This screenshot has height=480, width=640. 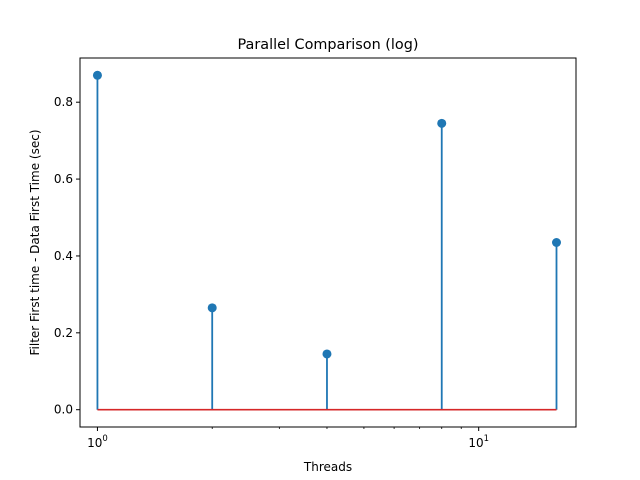 I want to click on x-axis-label: Threads, so click(x=327, y=467).